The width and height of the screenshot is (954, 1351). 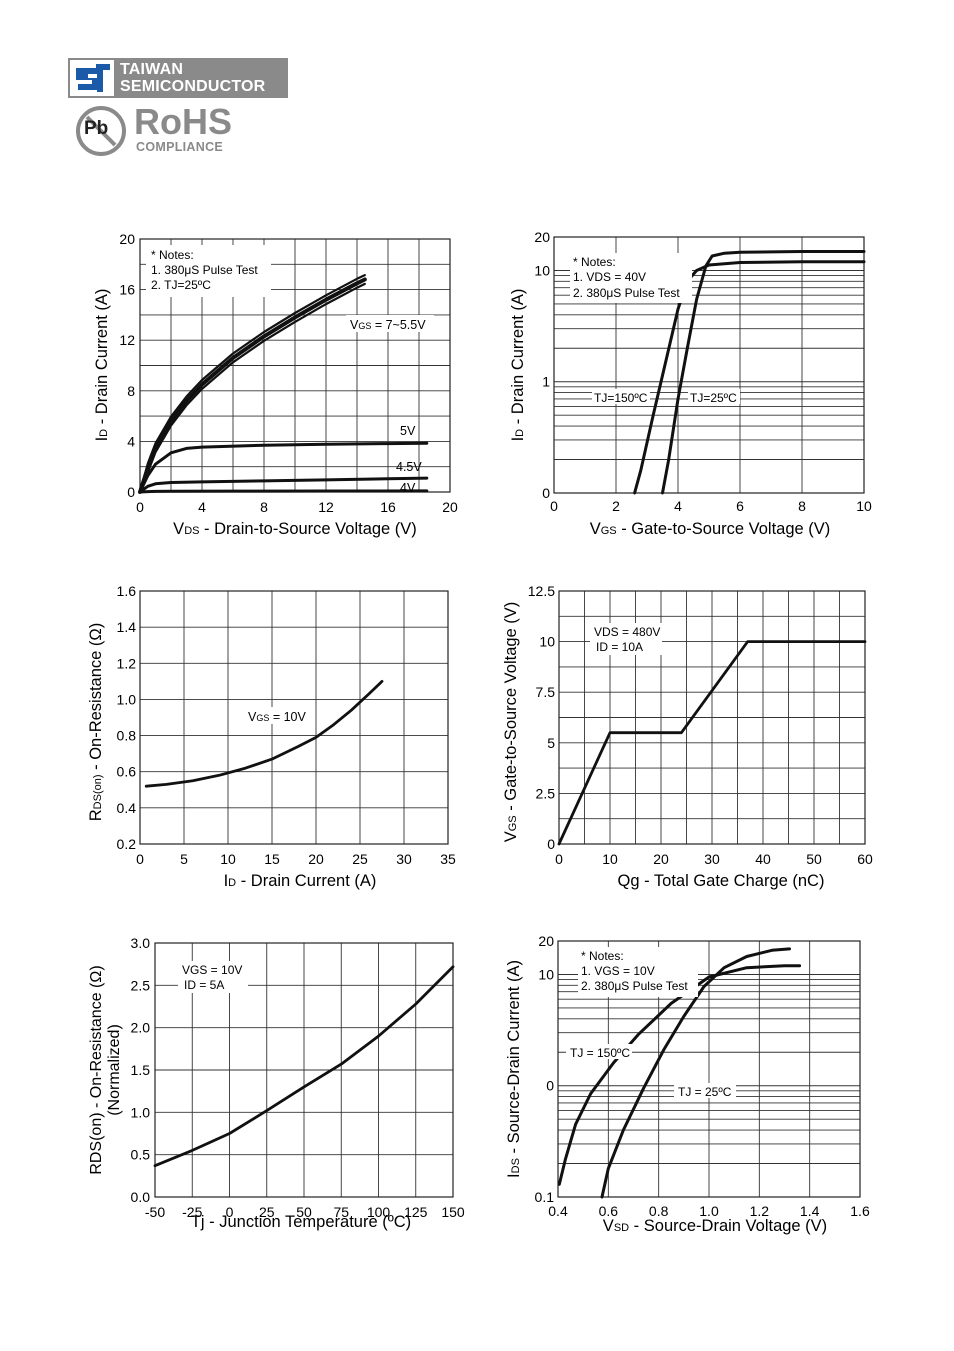 What do you see at coordinates (155, 1212) in the screenshot?
I see `x-tick-label: -50` at bounding box center [155, 1212].